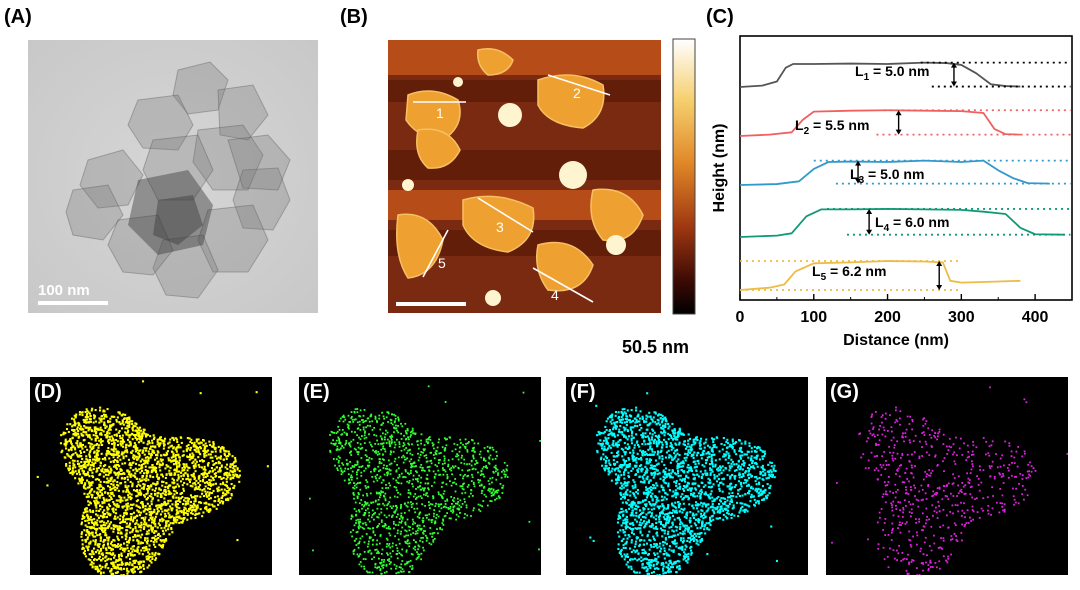 The height and width of the screenshot is (590, 1080). What do you see at coordinates (720, 17) in the screenshot?
I see `panel-label-c: (C)` at bounding box center [720, 17].